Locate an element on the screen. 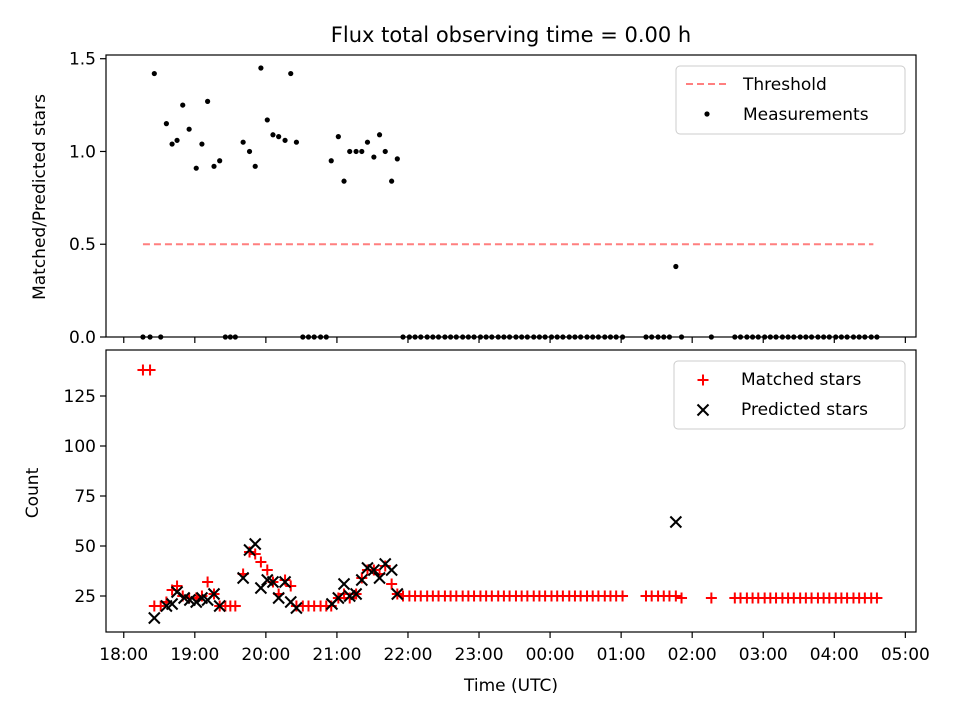 Image resolution: width=960 pixels, height=720 pixels. legend-threshold-label: Threshold is located at coordinates (784, 85).